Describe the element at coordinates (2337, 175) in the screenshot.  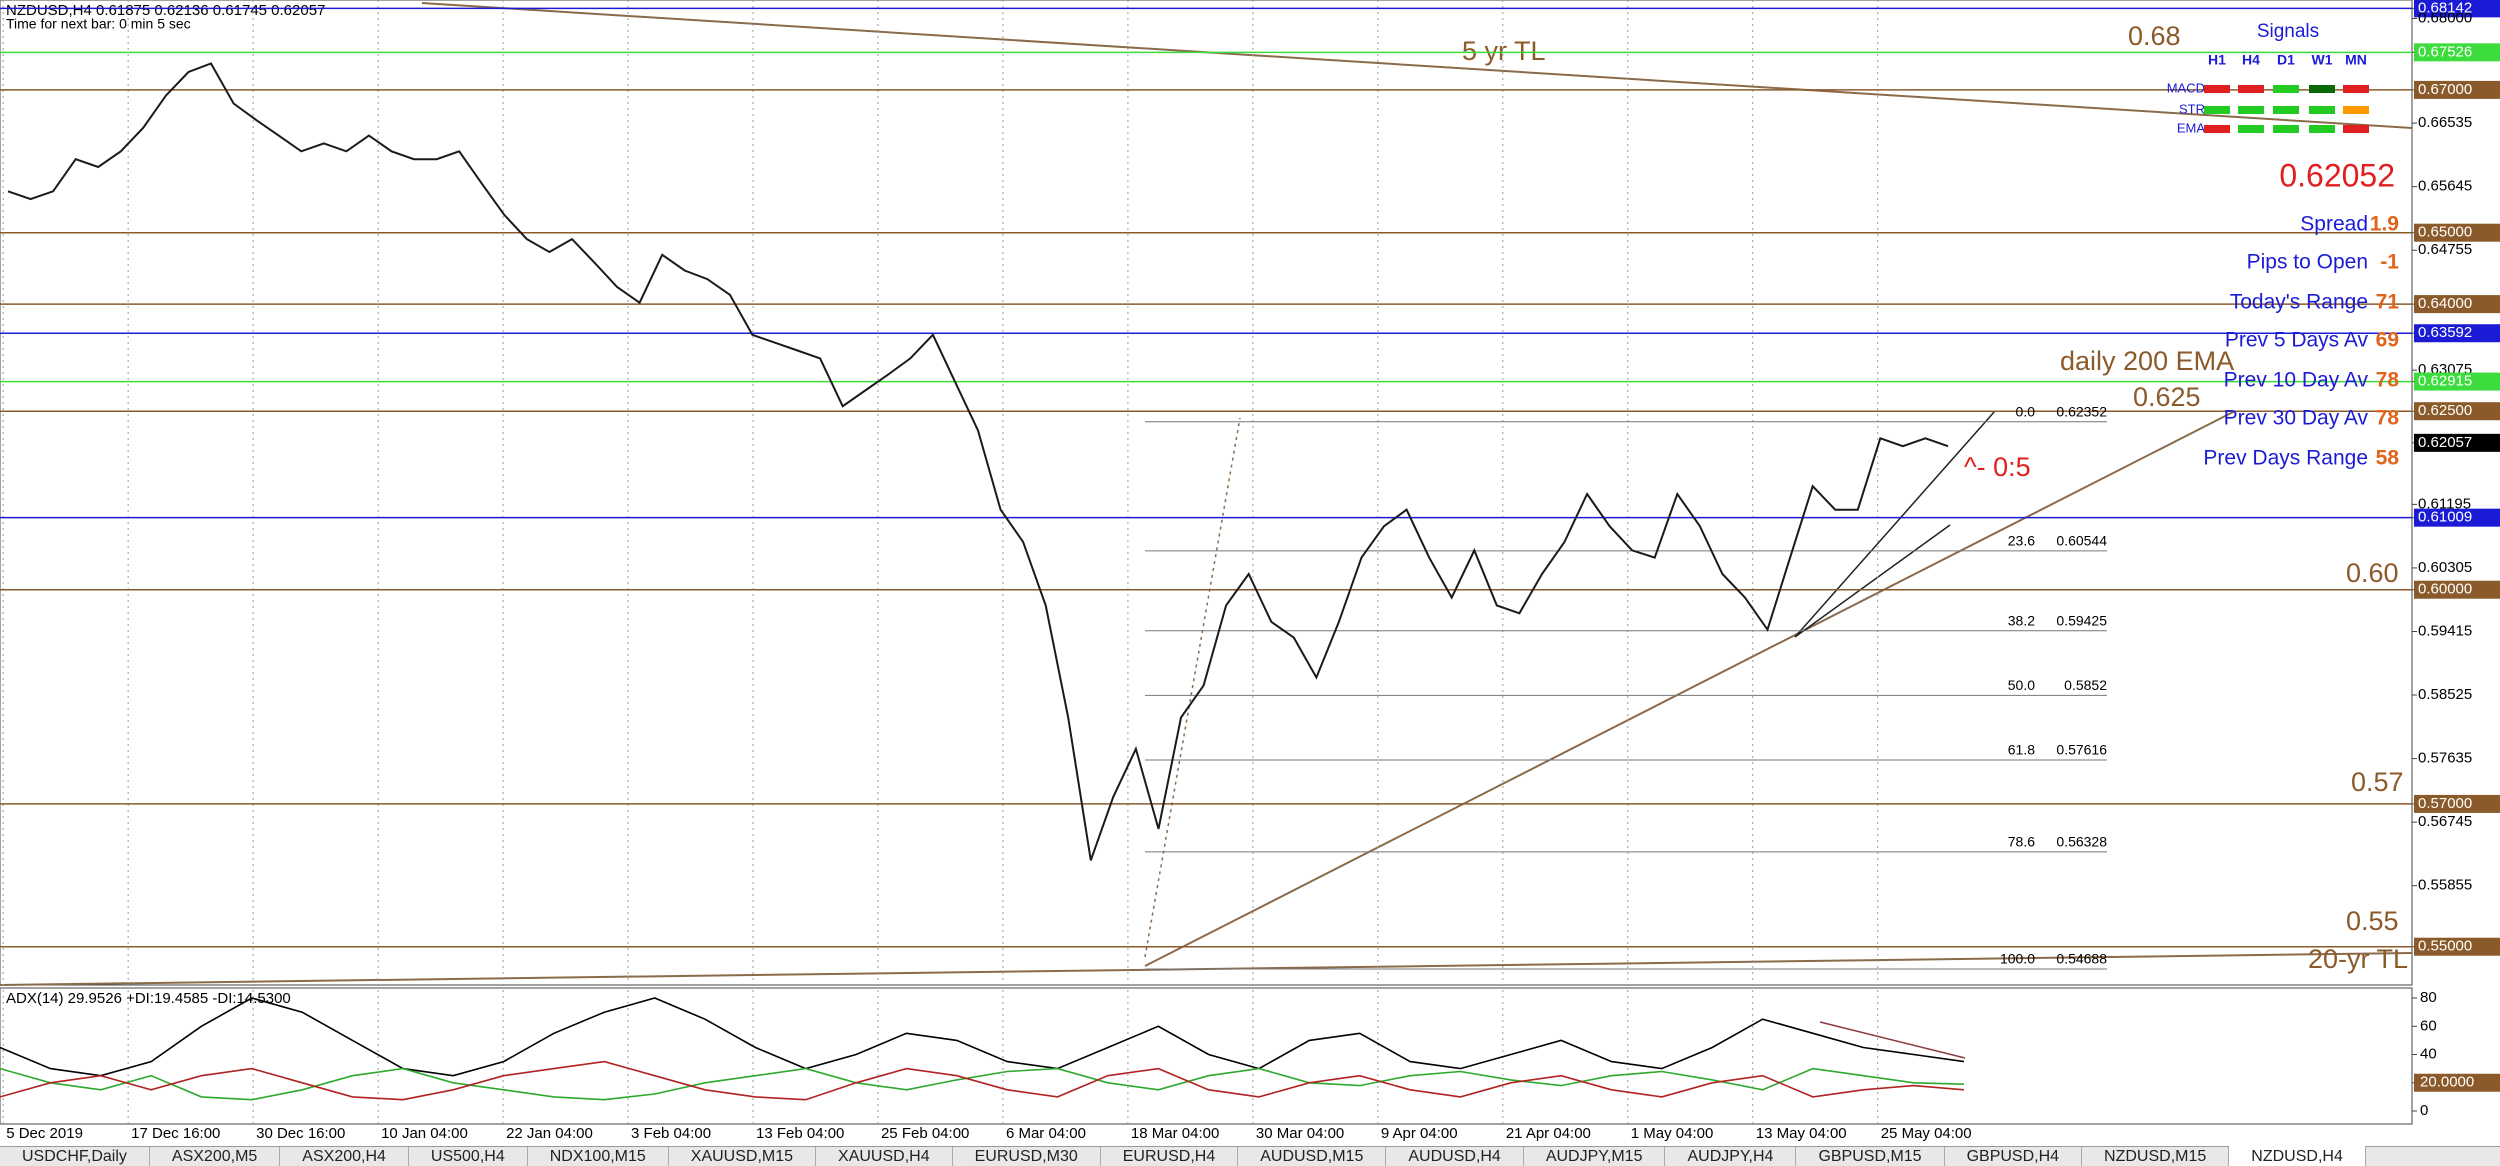
I see `bid-price: 0.62052` at that location.